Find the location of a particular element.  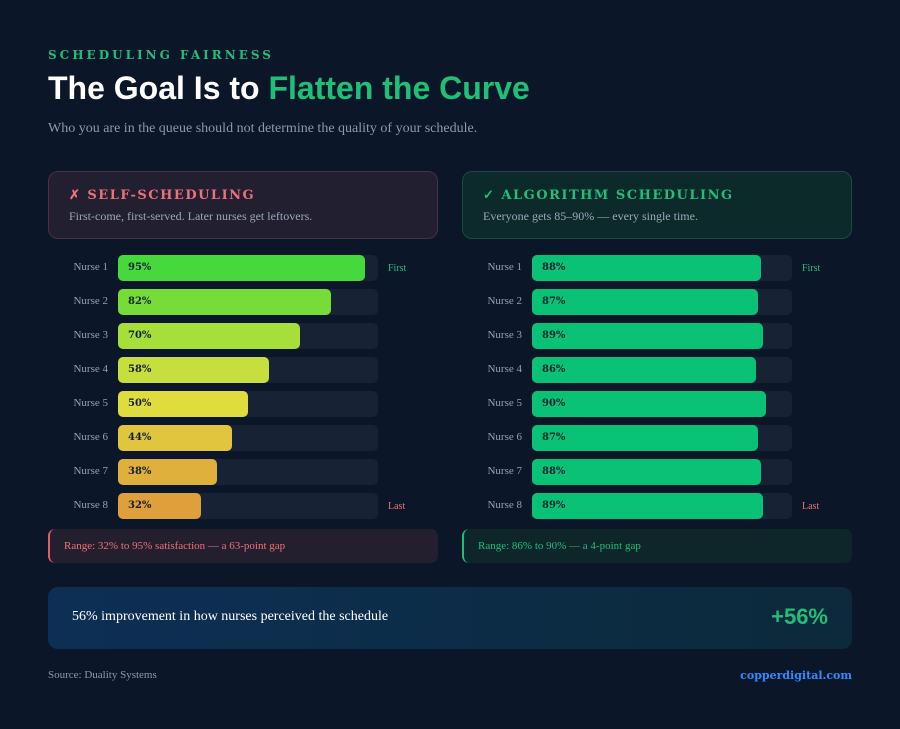

bar-row: Nurse 6 44% is located at coordinates (243, 438).